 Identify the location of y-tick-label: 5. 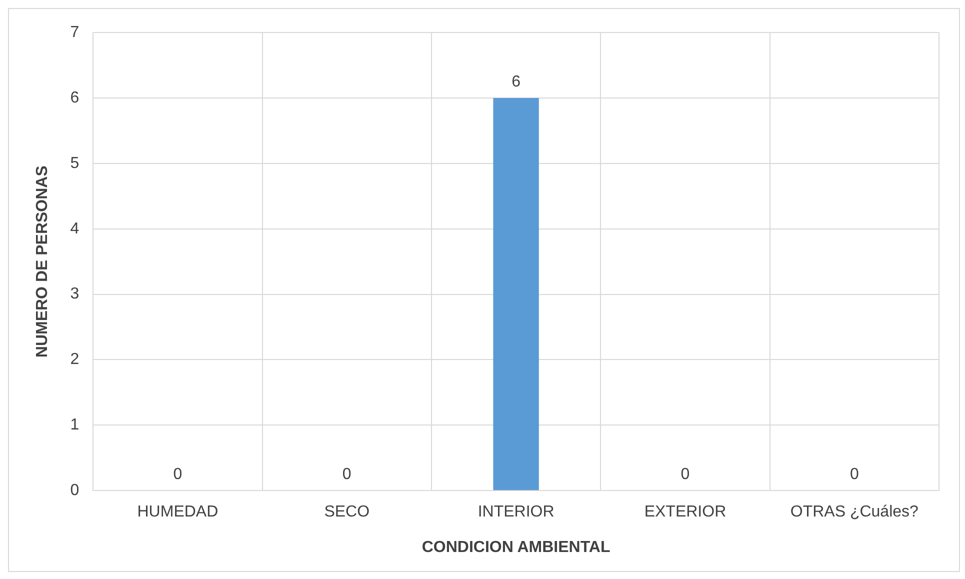
(75, 163).